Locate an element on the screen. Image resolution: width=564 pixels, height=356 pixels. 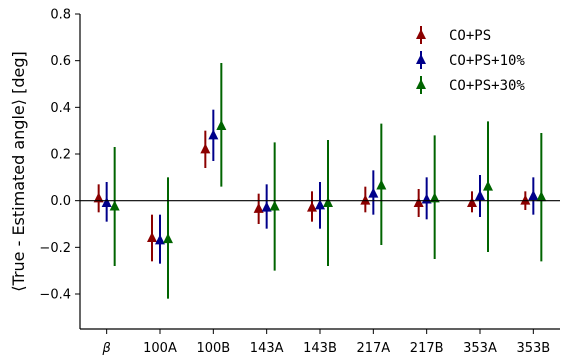
x-tick-label: 217B is located at coordinates (427, 348).